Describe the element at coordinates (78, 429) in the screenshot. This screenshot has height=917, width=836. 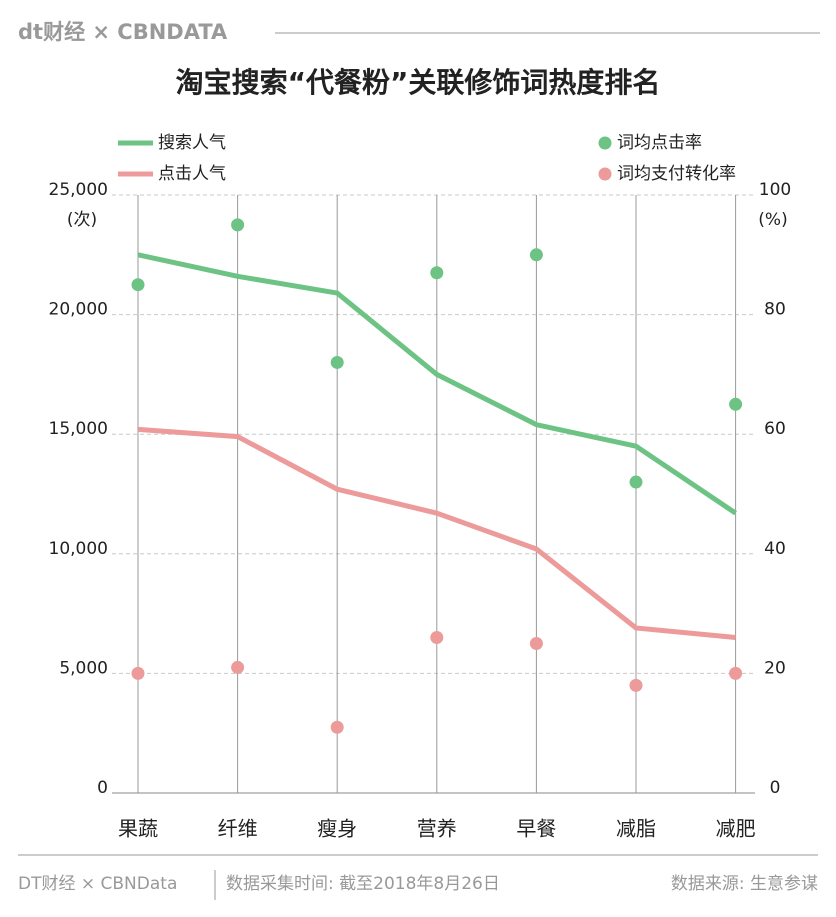
I see `y-tick-label: 15,000` at that location.